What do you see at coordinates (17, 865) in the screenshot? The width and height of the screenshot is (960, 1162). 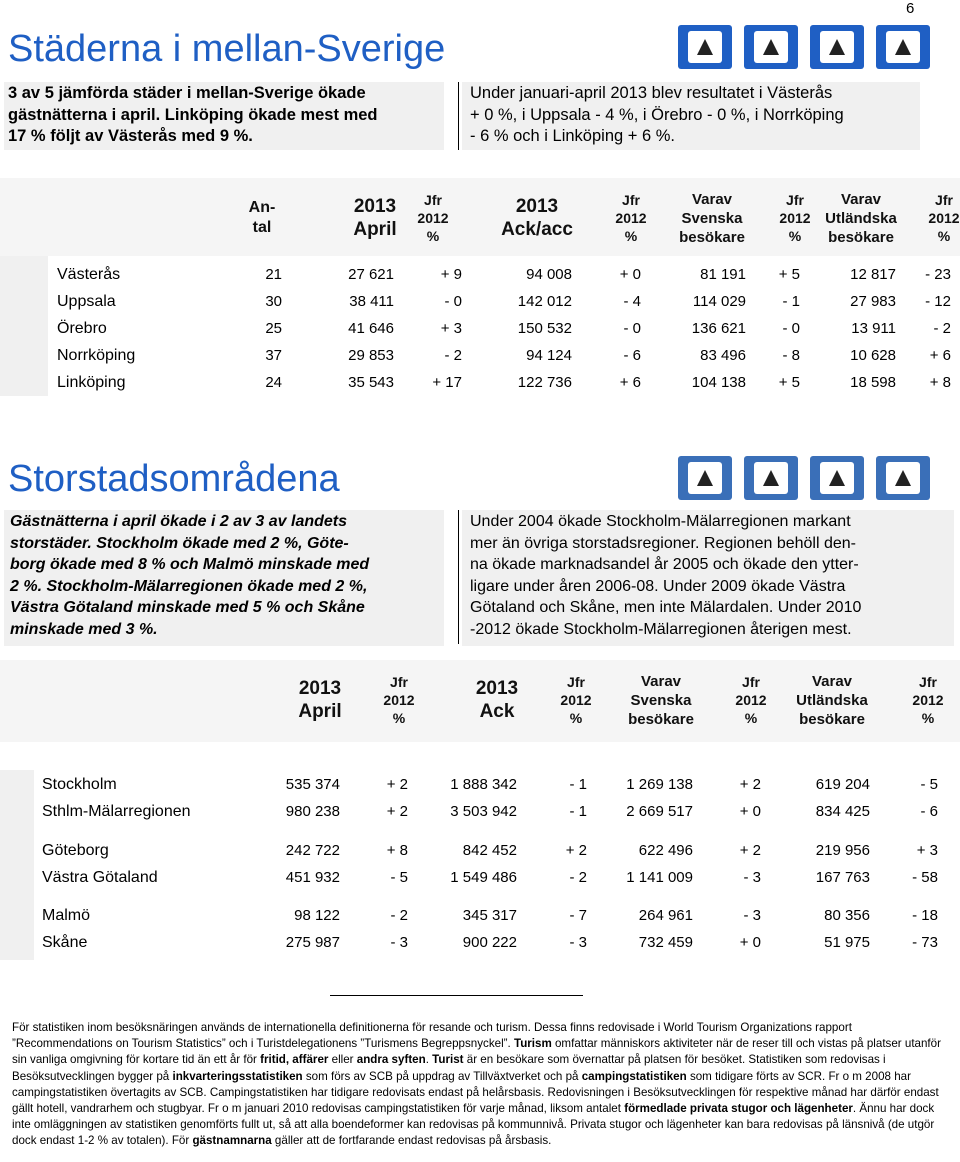 I see `table-side-strip` at bounding box center [17, 865].